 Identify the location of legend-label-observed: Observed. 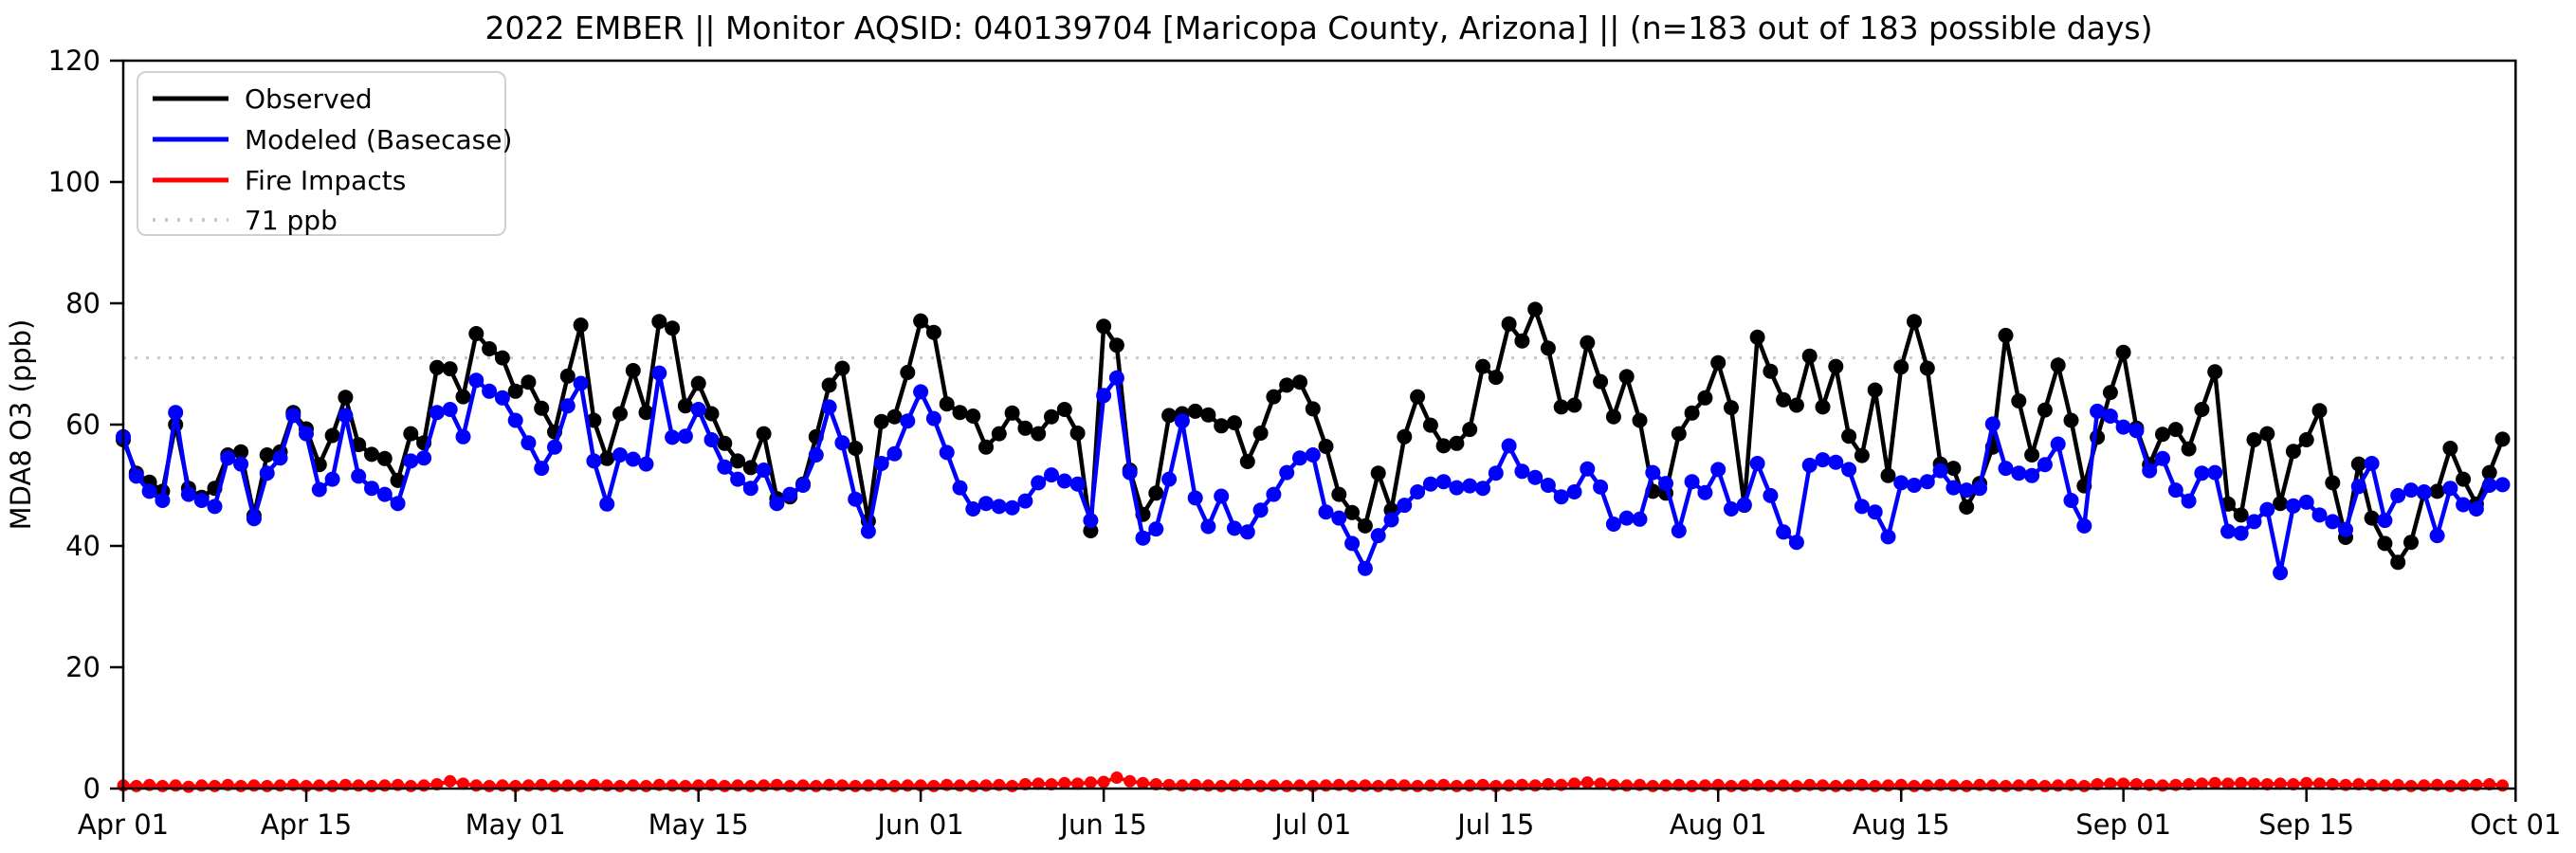
(309, 99).